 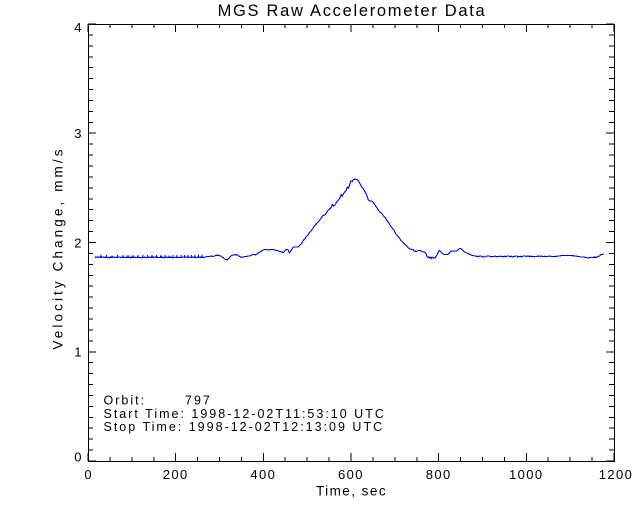 What do you see at coordinates (125, 401) in the screenshot?
I see `svg-text: Orbit:` at bounding box center [125, 401].